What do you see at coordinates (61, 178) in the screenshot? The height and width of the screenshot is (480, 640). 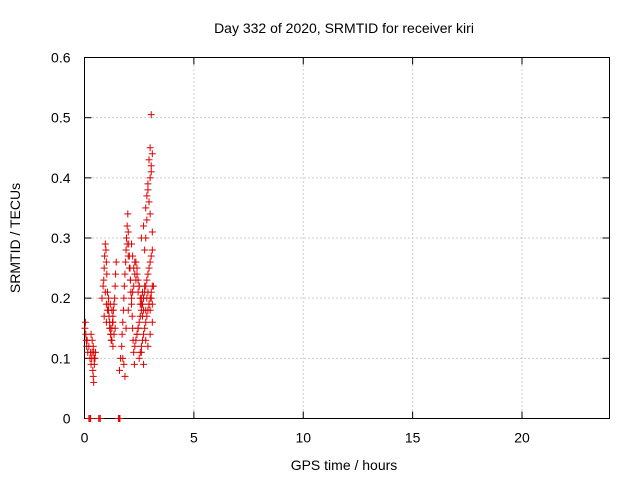 I see `y-tick-label: 0.4` at bounding box center [61, 178].